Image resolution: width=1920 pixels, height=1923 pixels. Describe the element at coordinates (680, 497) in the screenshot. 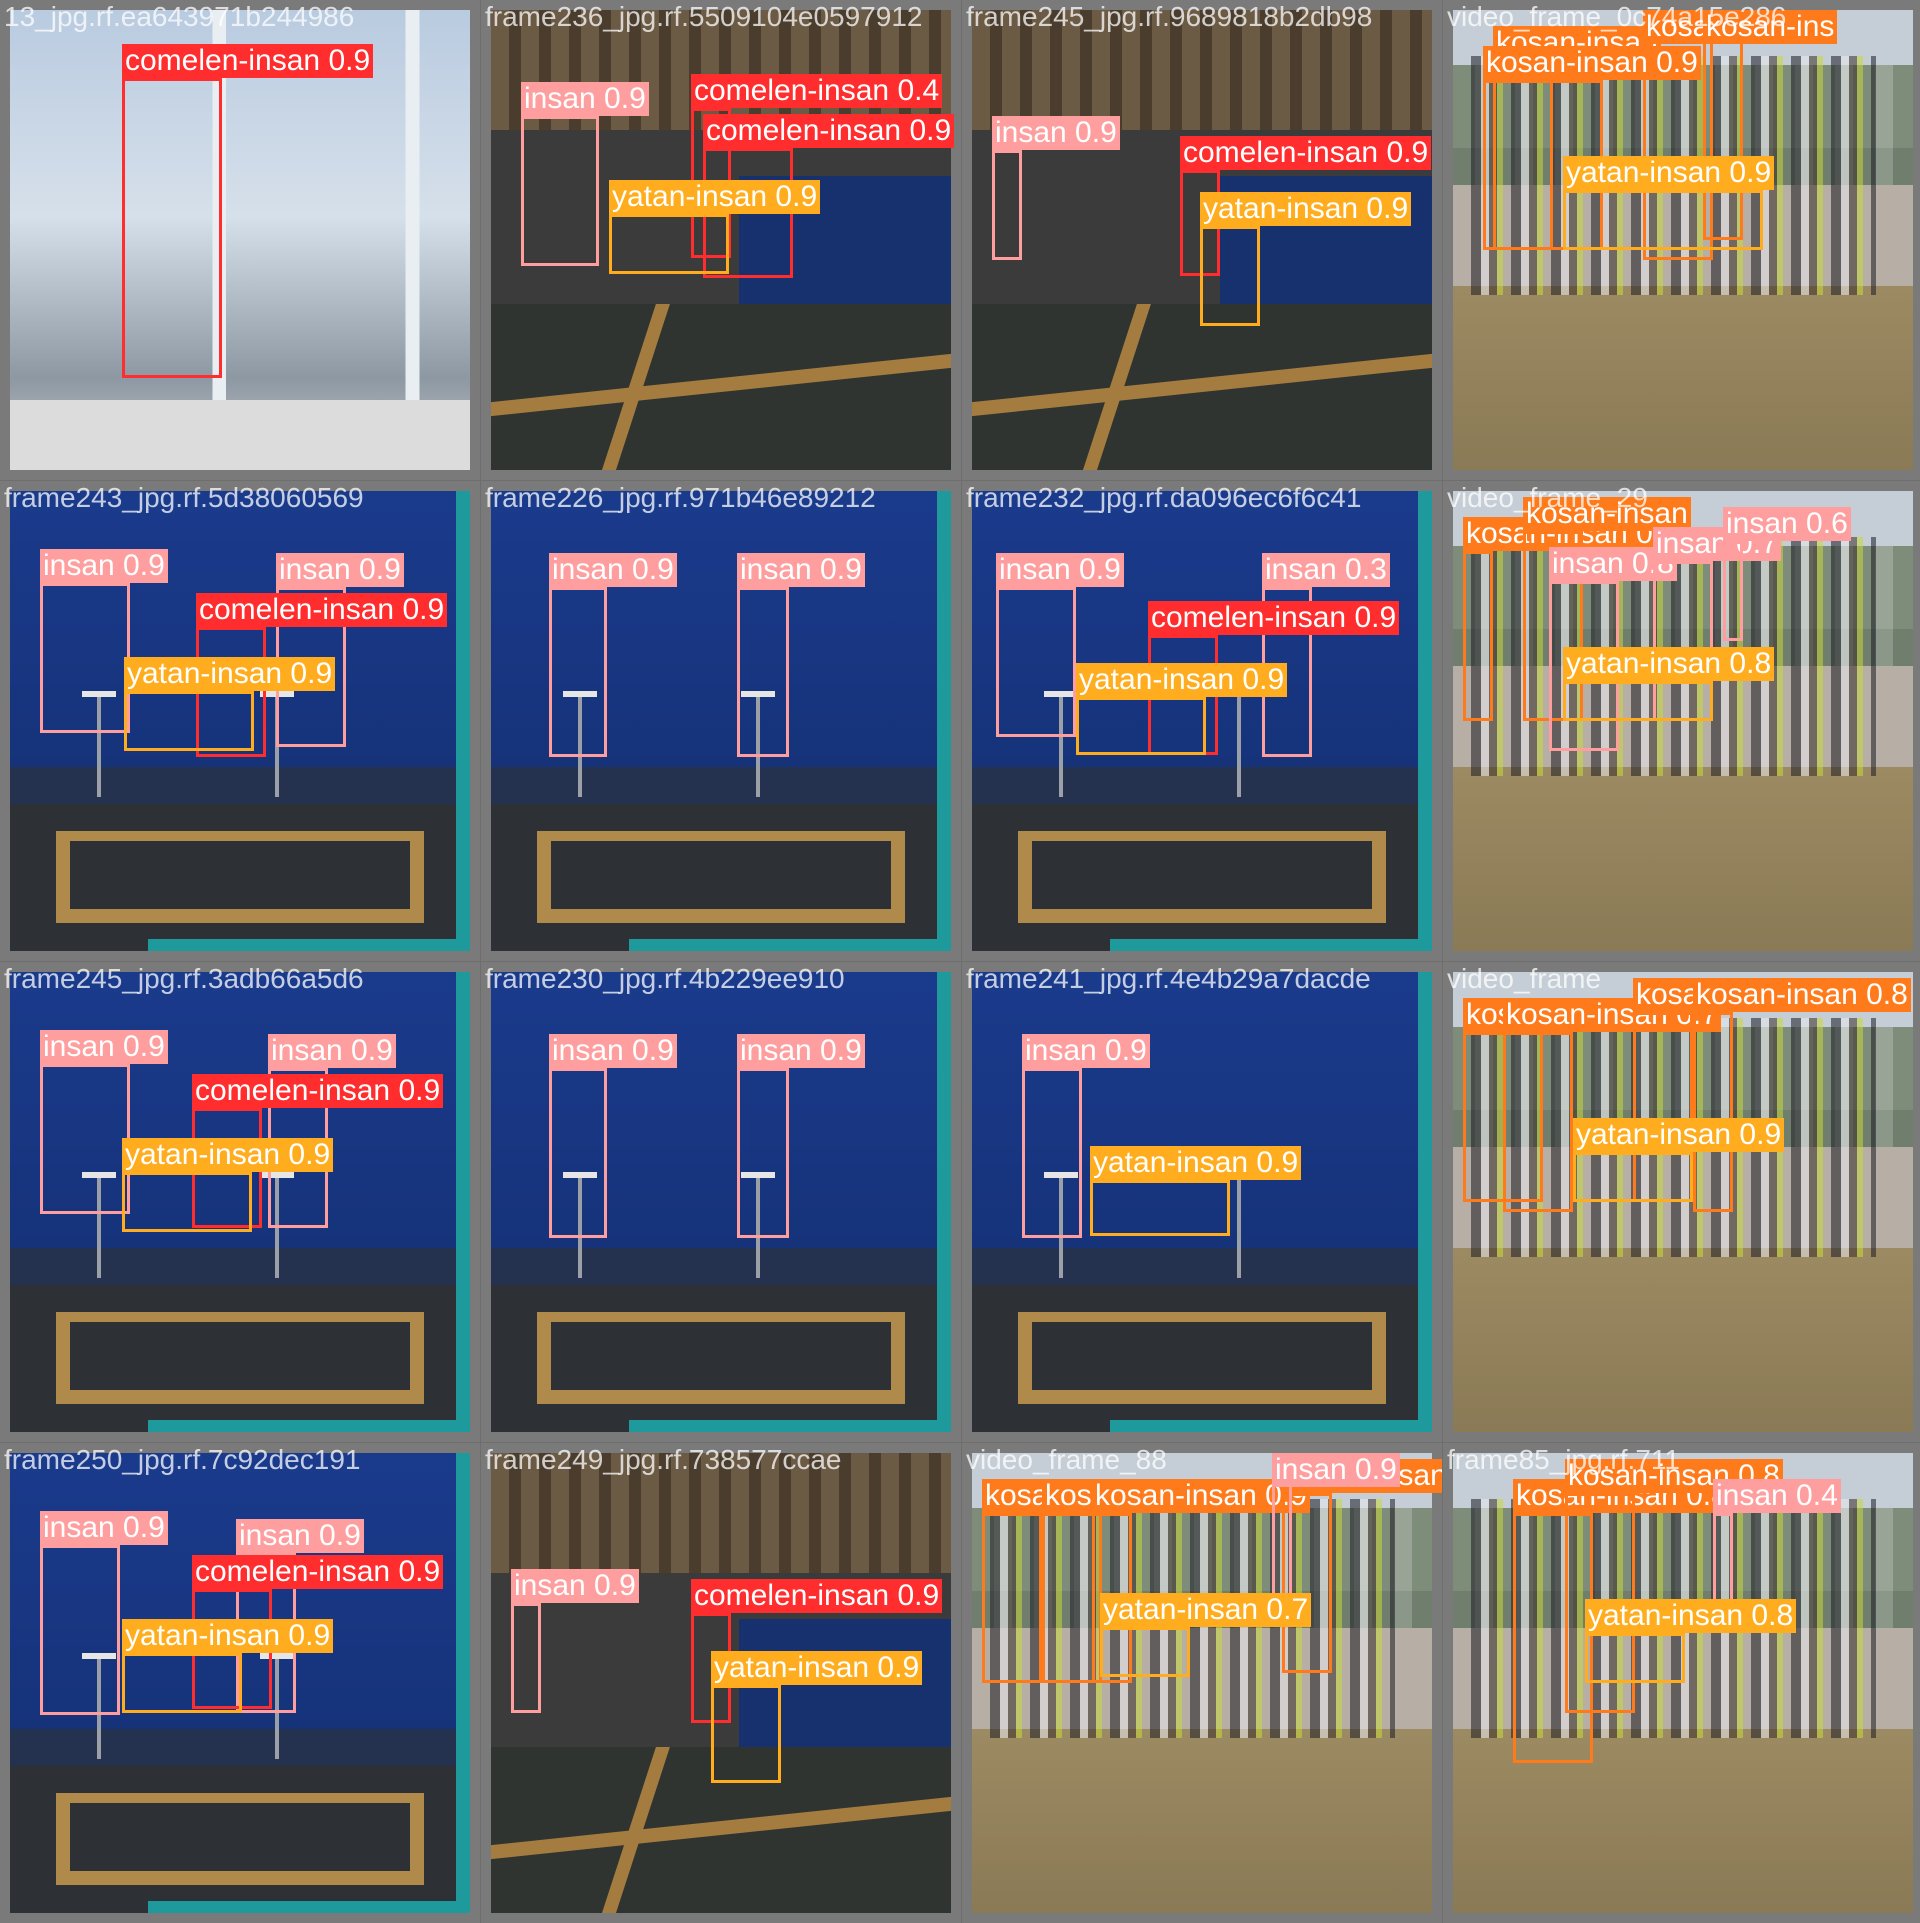

I see `tile-filename: frame226_jpg.rf.971b46e89212` at that location.